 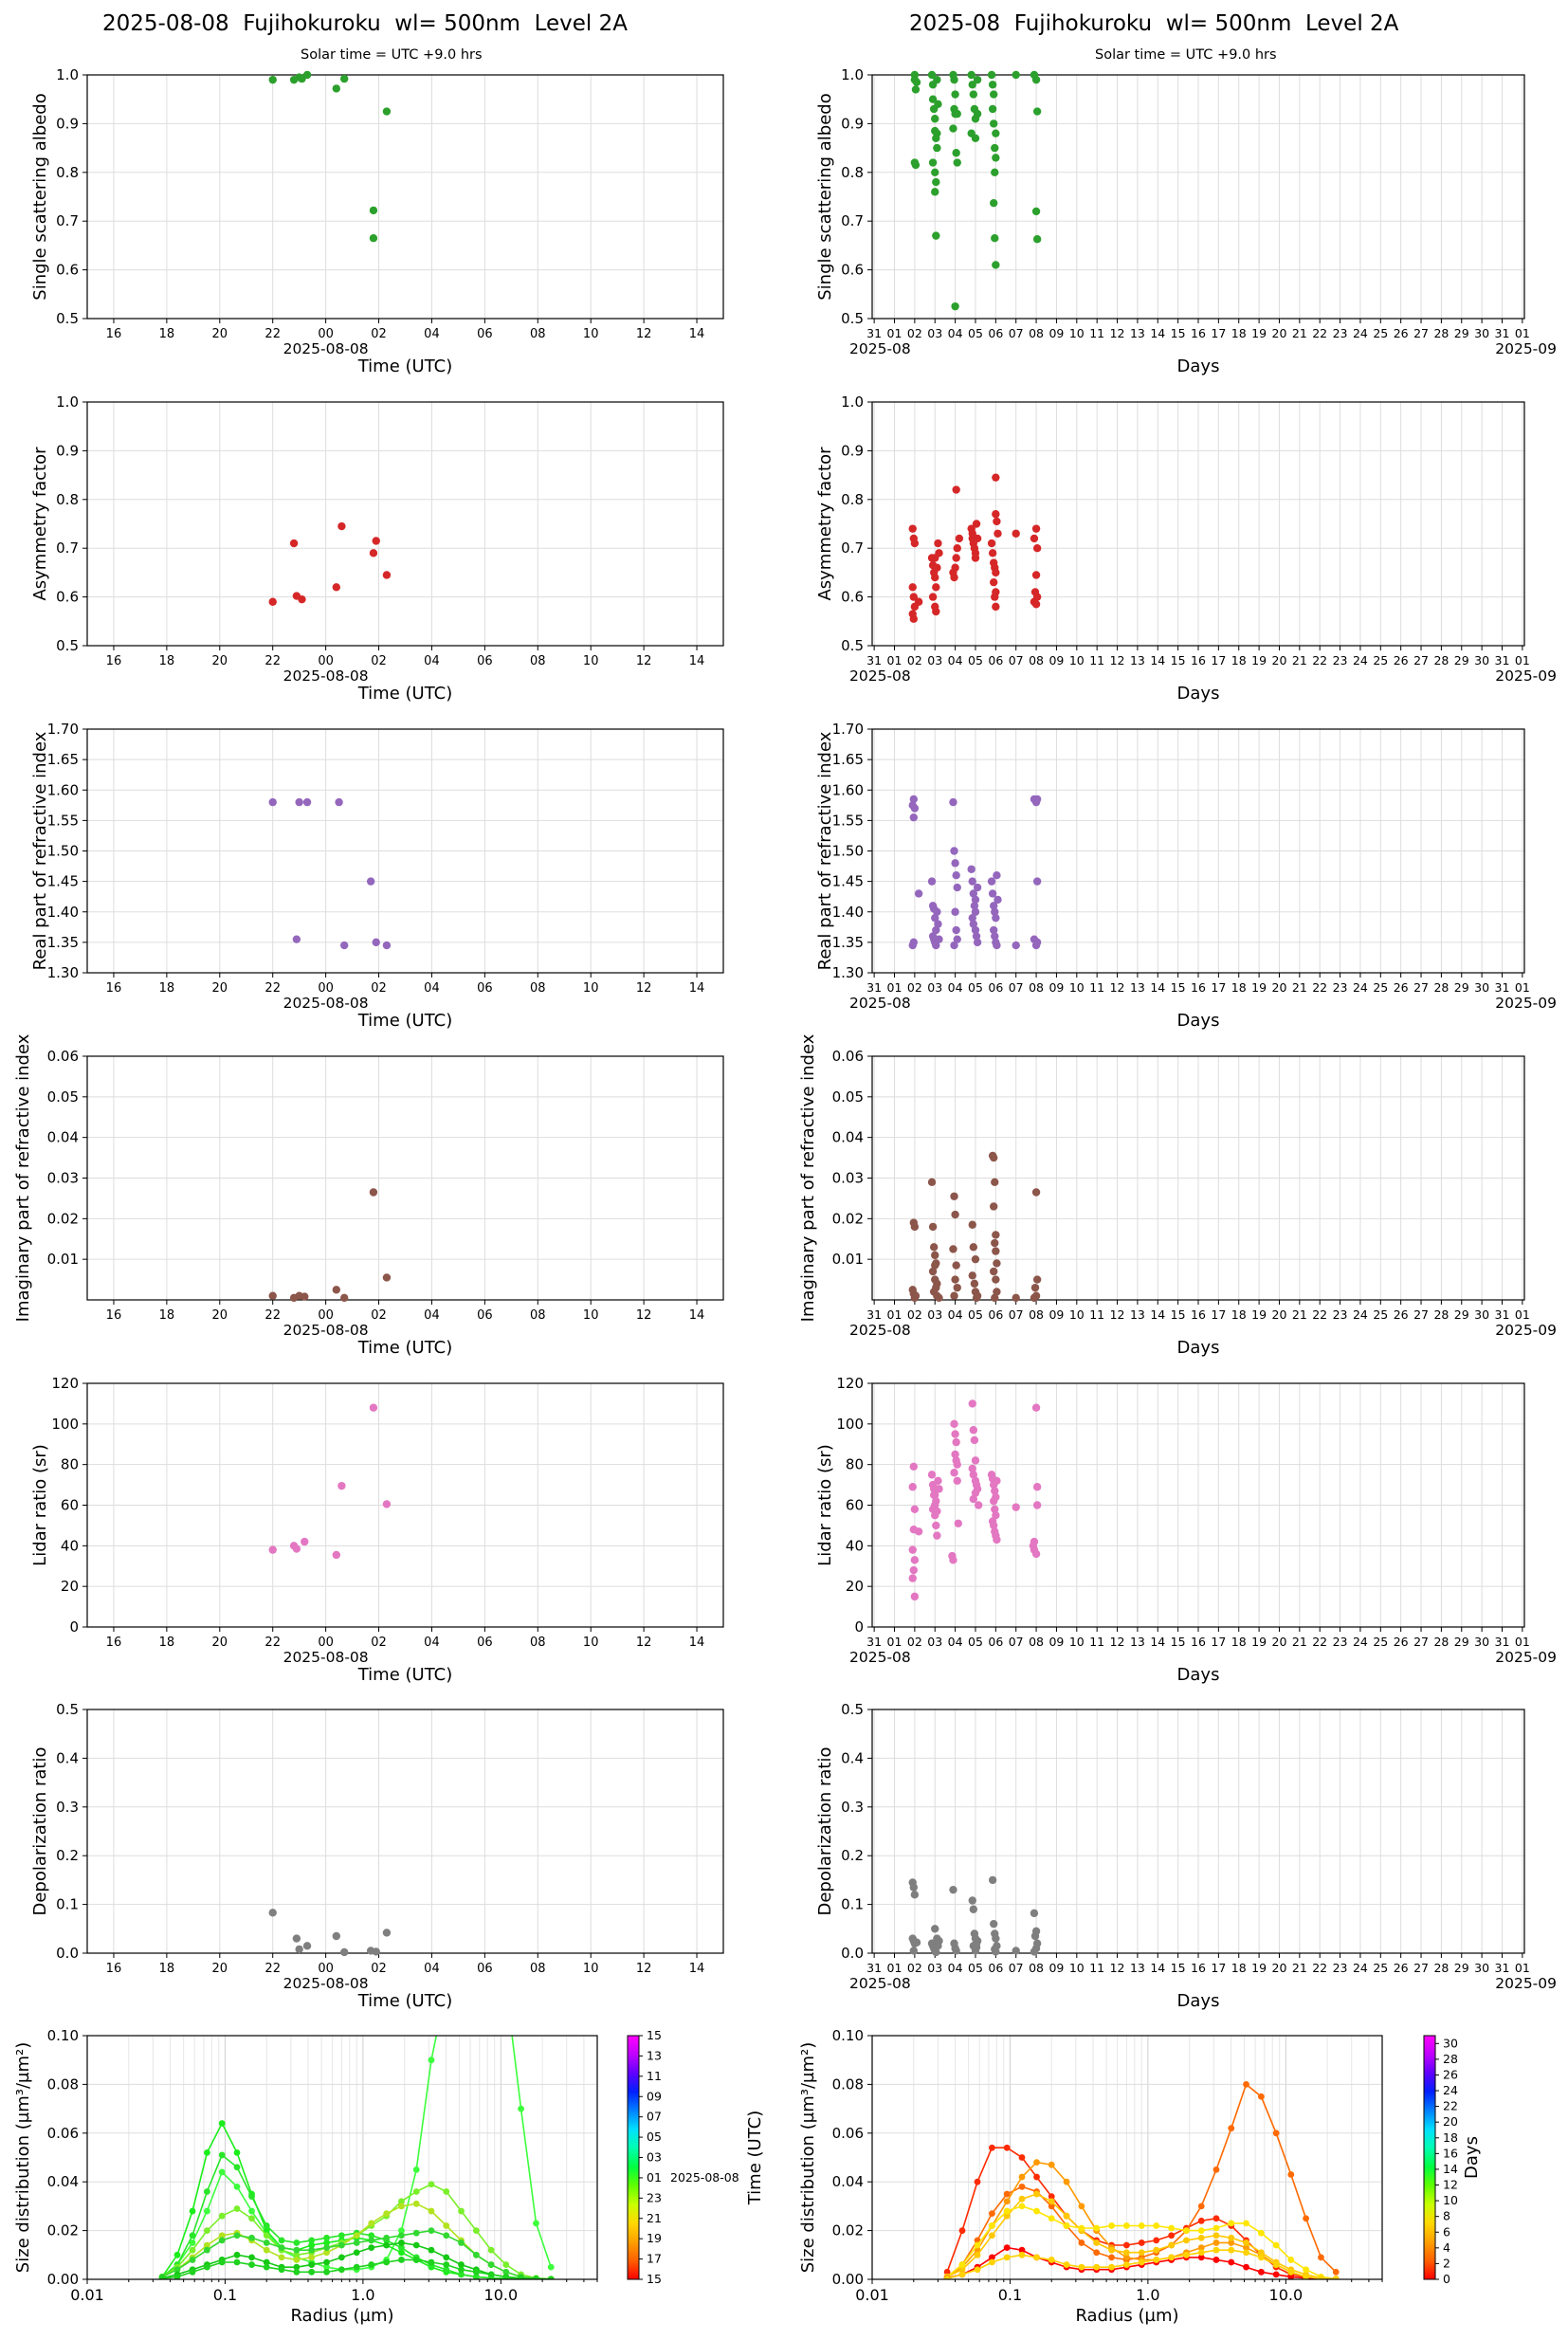 I want to click on y-axis-label: Asymmetry factor, so click(x=40, y=524).